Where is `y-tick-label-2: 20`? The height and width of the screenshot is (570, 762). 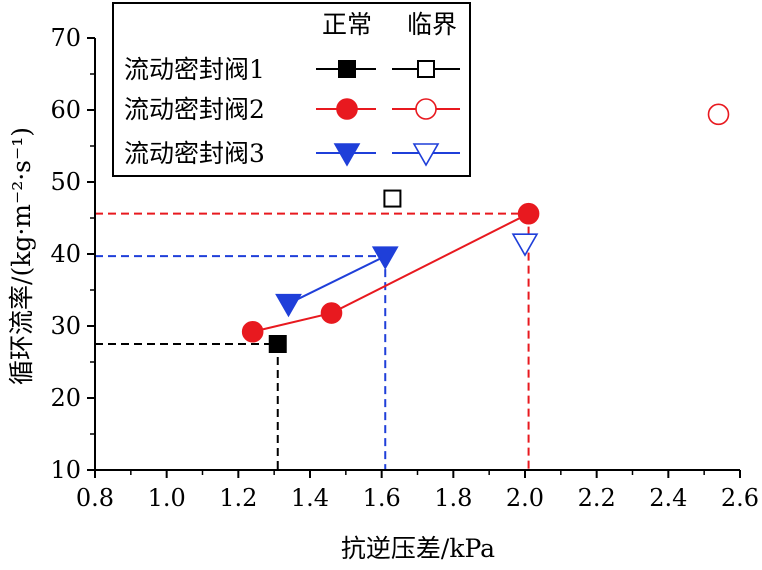
y-tick-label-2: 20 is located at coordinates (65, 398).